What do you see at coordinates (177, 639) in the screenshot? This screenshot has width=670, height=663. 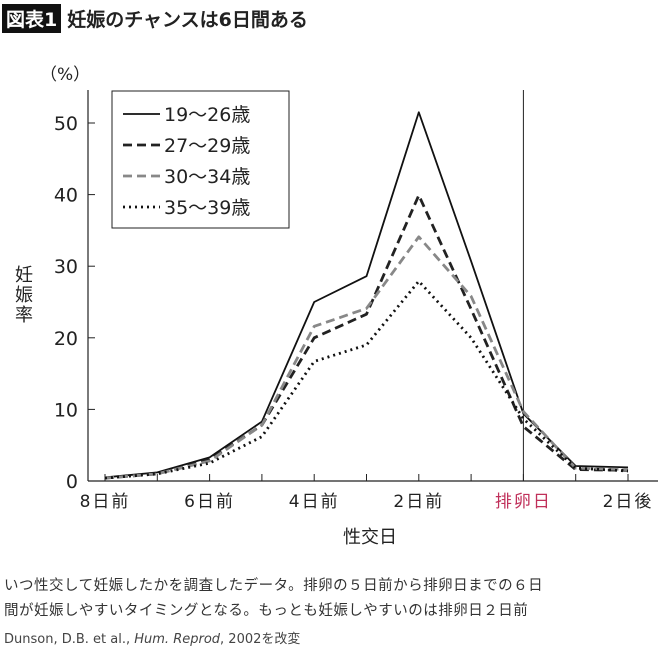 I see `source-journal: Hum. Reprod` at bounding box center [177, 639].